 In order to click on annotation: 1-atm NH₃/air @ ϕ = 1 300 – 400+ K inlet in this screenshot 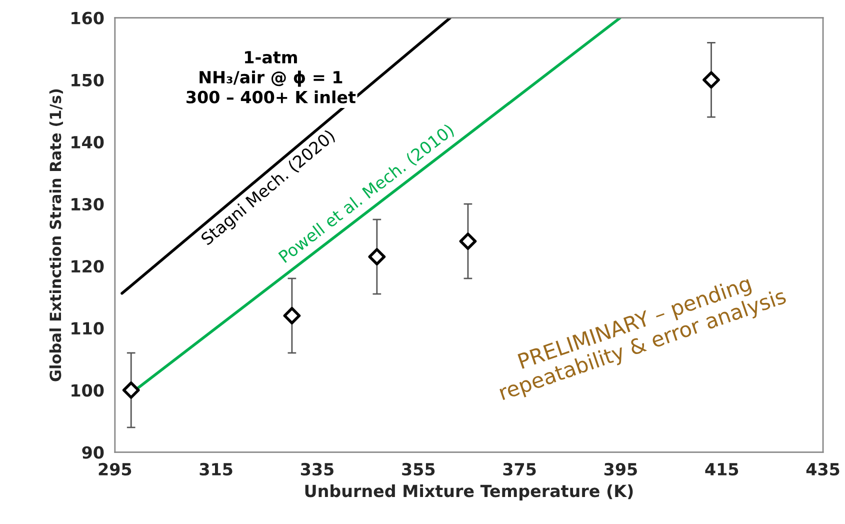, I will do `click(271, 77)`.